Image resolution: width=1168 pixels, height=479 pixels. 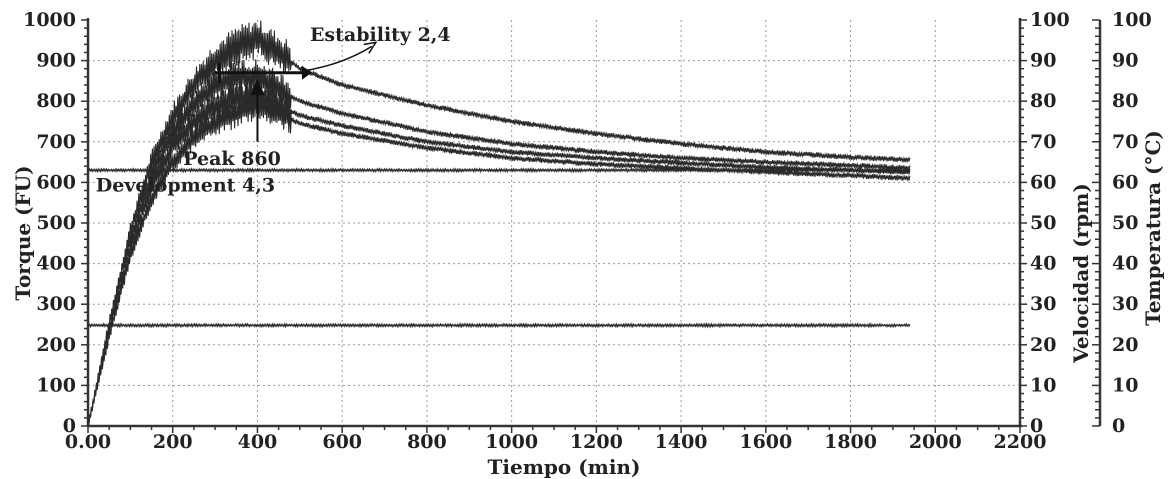 What do you see at coordinates (1036, 426) in the screenshot?
I see `y2-tick-label: 0` at bounding box center [1036, 426].